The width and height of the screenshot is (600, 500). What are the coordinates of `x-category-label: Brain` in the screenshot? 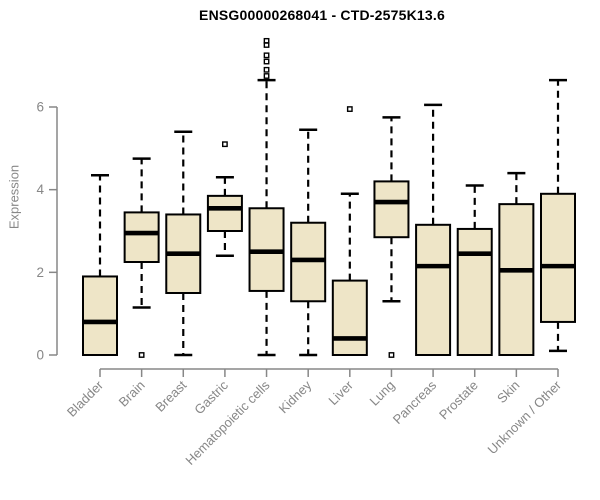 It's located at (132, 394).